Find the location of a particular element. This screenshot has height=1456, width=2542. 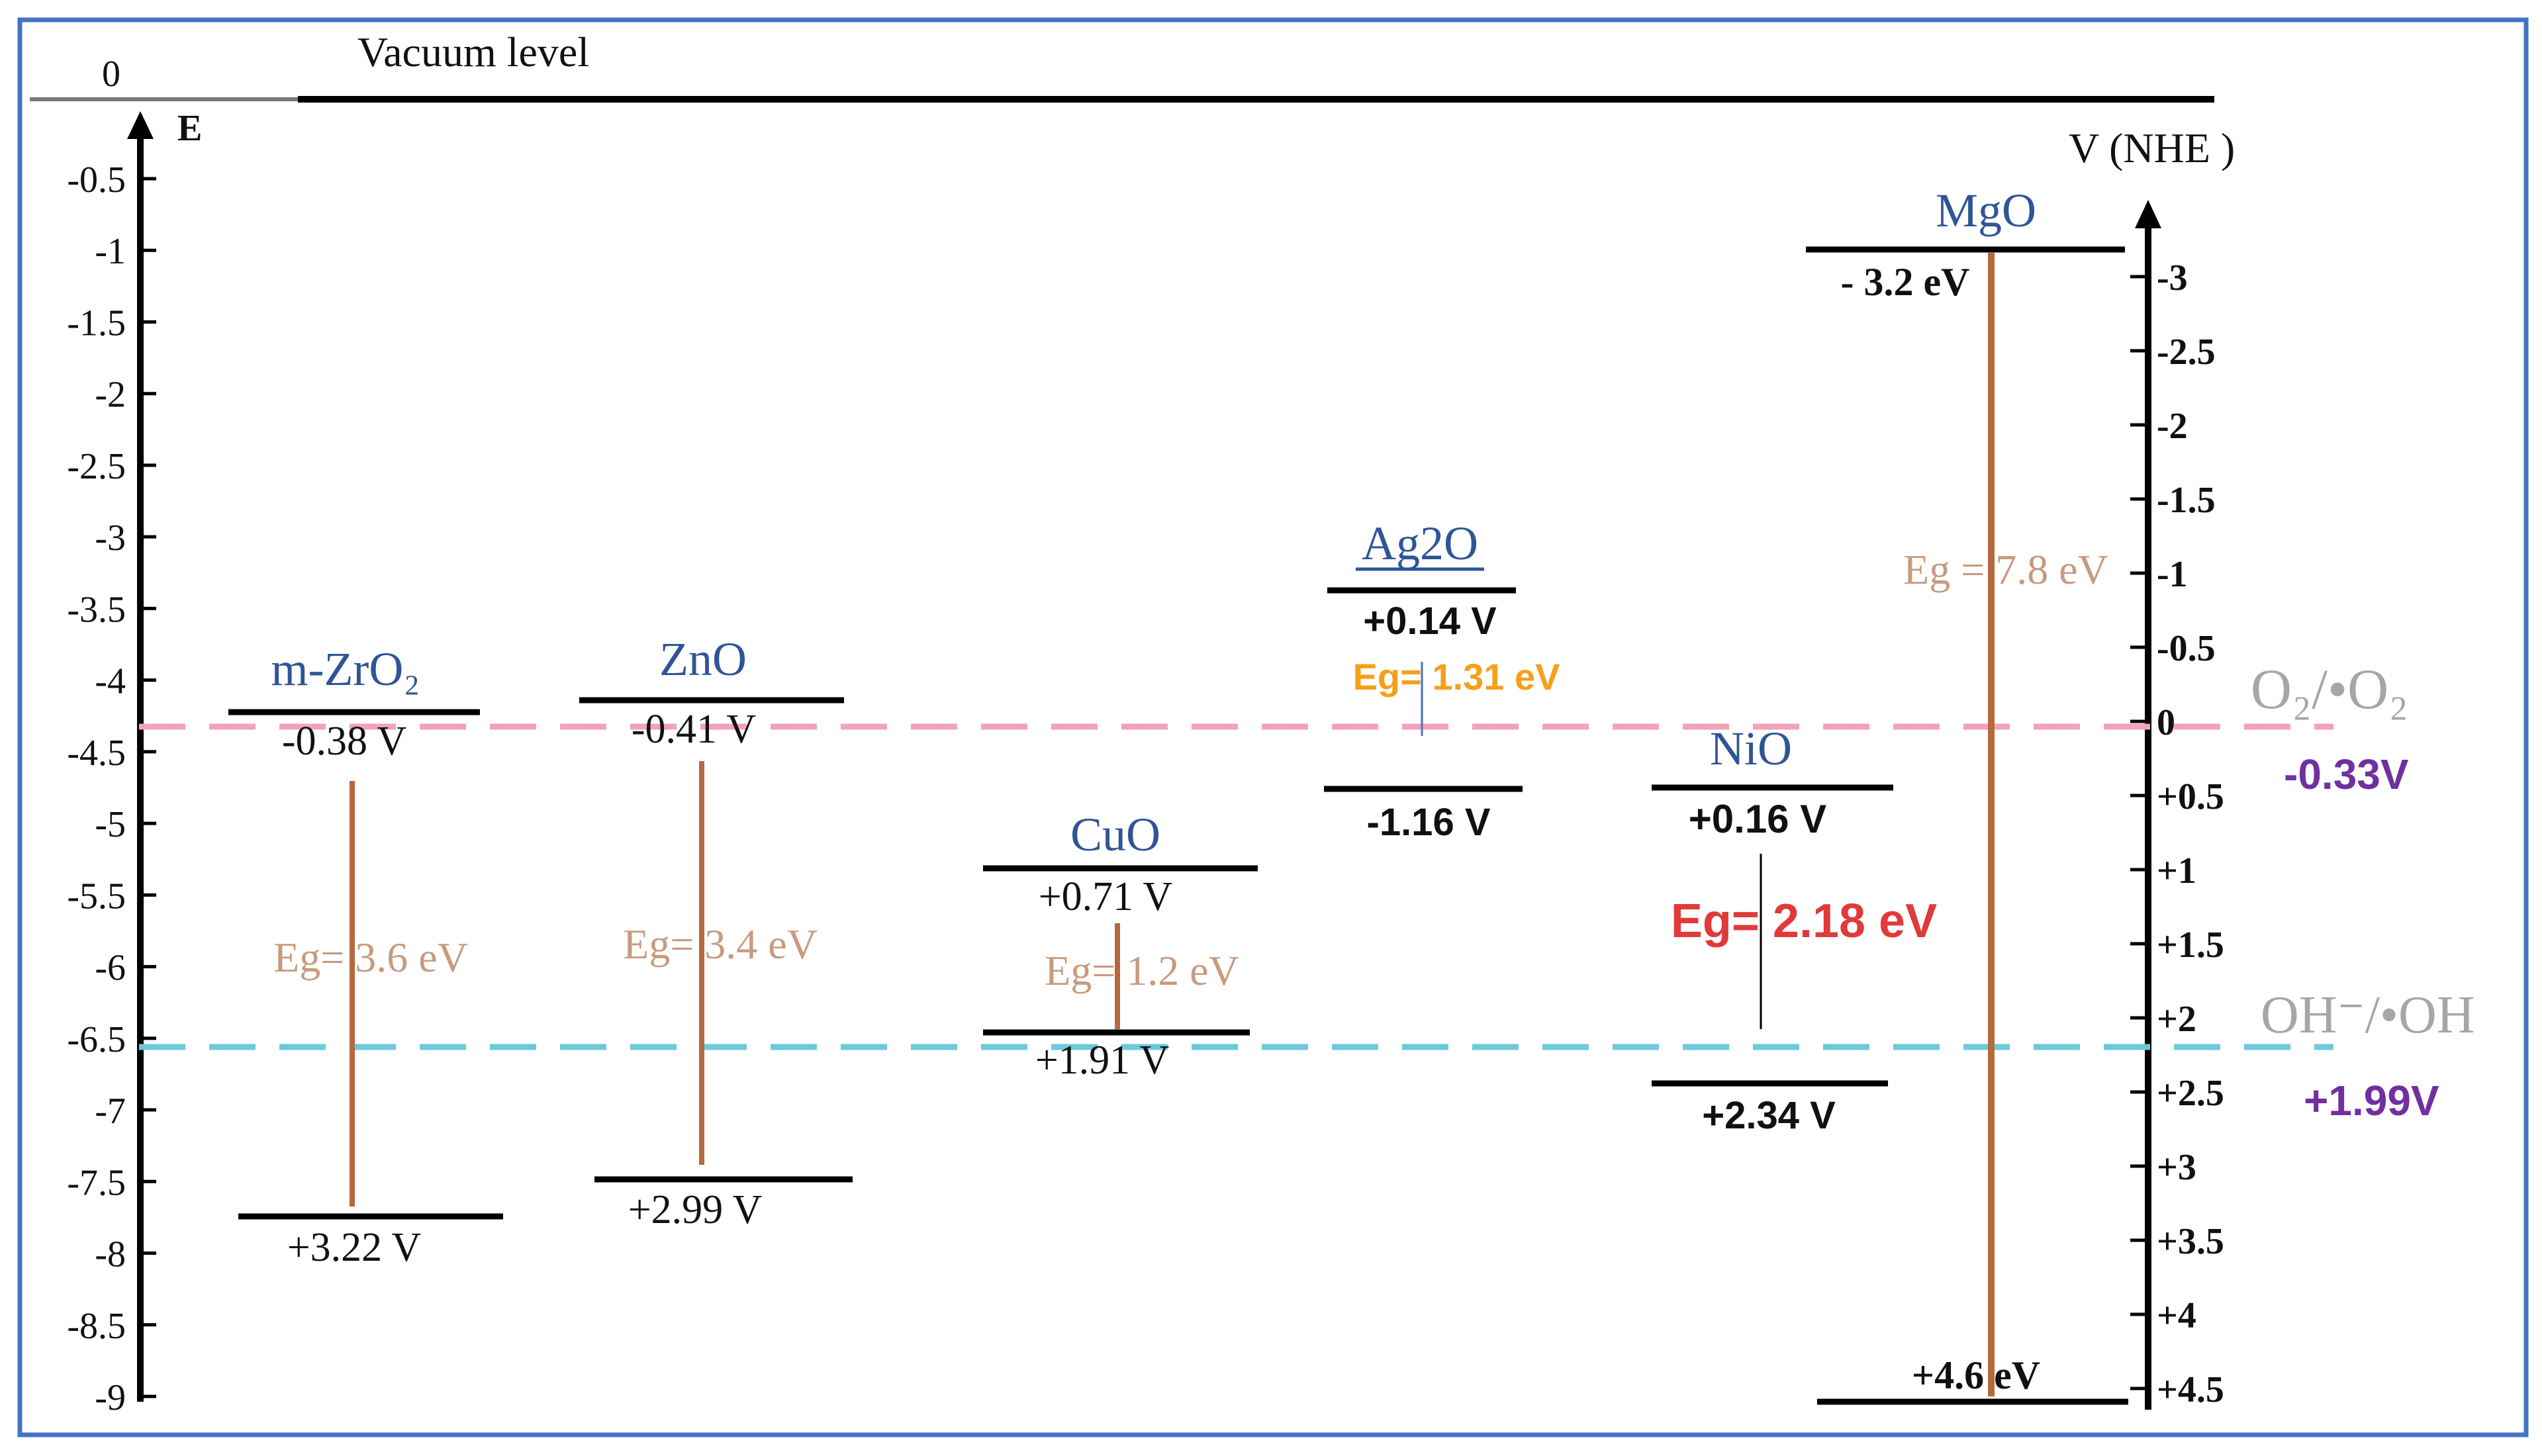

left-axis-tick-label: -4 is located at coordinates (111, 681).